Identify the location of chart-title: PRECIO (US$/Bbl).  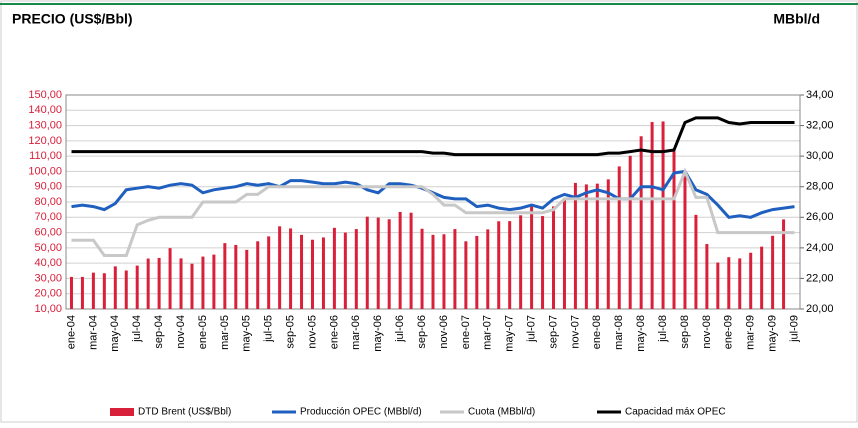
(72, 19).